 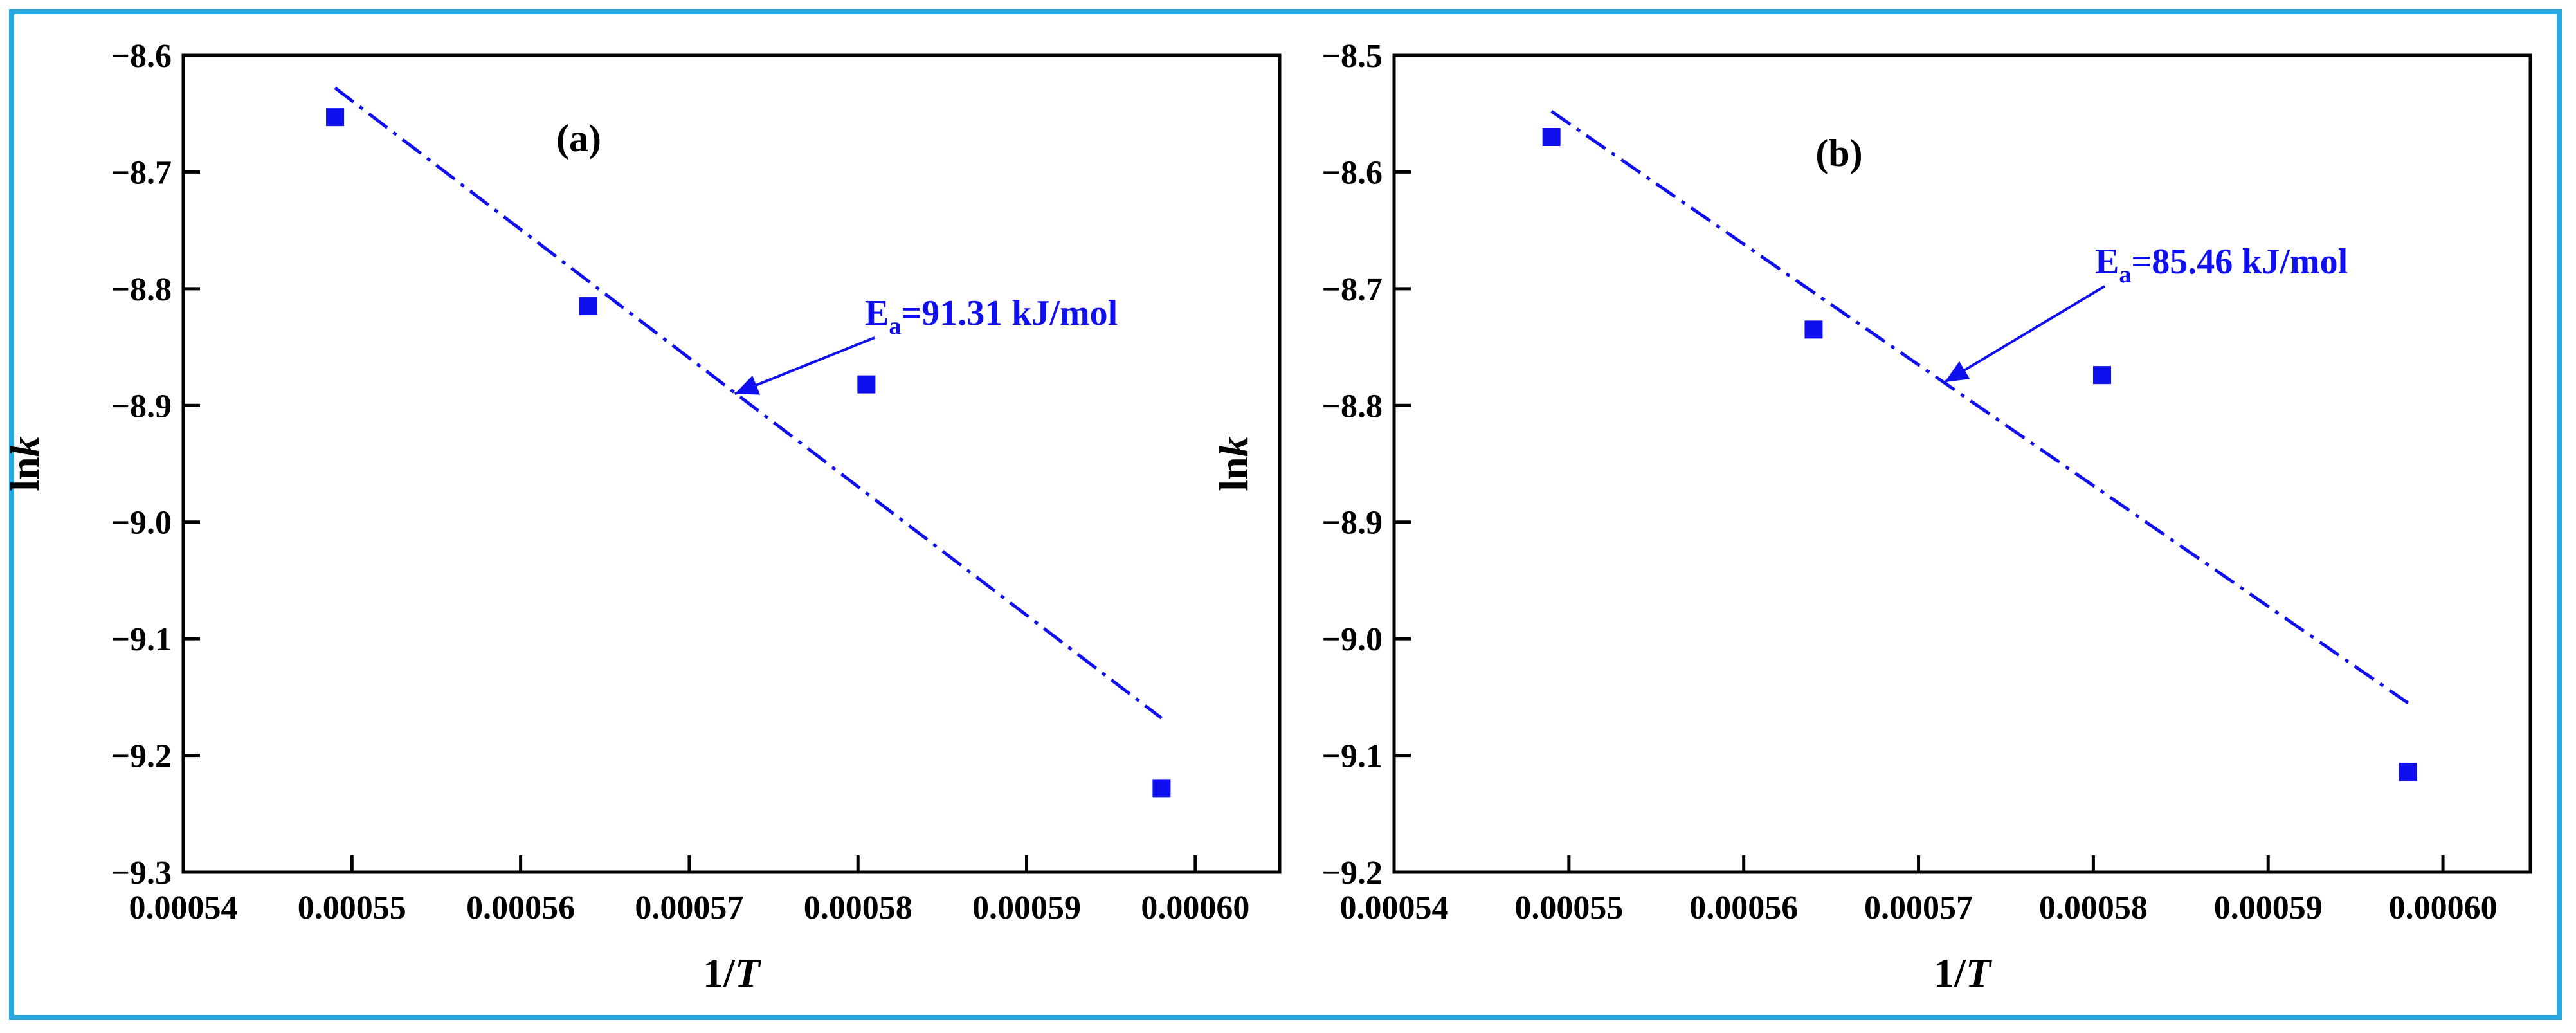 What do you see at coordinates (991, 316) in the screenshot?
I see `activation-energy-label: Ea=91.31 kJ/mol` at bounding box center [991, 316].